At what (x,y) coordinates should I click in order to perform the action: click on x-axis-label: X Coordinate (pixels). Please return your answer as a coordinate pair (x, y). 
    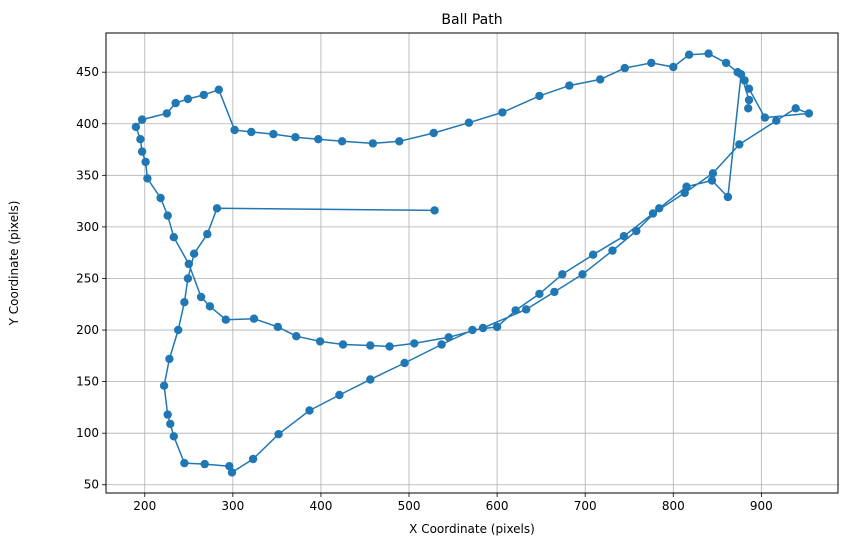
    Looking at the image, I should click on (472, 529).